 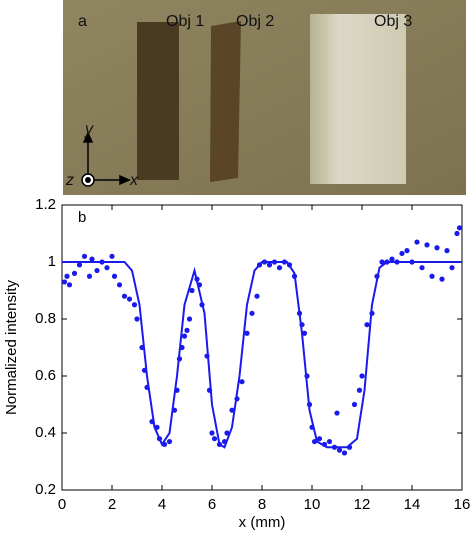 I want to click on x-tick-label: 6, so click(x=212, y=504).